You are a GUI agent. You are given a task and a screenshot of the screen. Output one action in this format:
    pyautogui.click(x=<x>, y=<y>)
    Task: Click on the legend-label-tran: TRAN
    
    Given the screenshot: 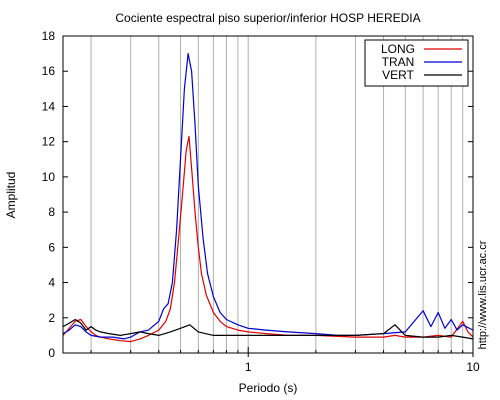 What is the action you would take?
    pyautogui.click(x=398, y=62)
    